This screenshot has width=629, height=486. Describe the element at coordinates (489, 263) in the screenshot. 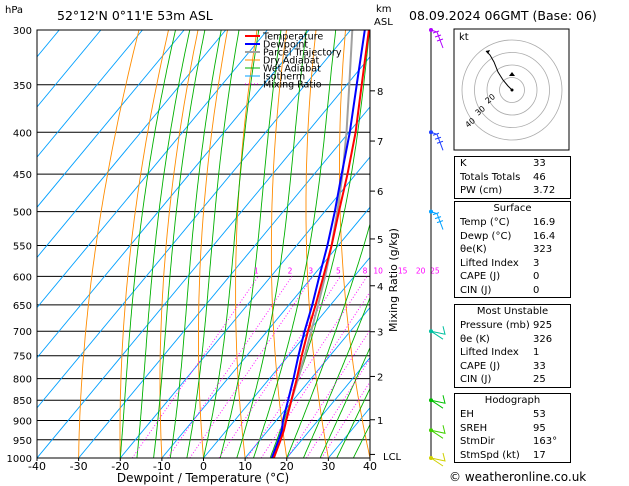

I see `surface-label: Lifted Index` at that location.